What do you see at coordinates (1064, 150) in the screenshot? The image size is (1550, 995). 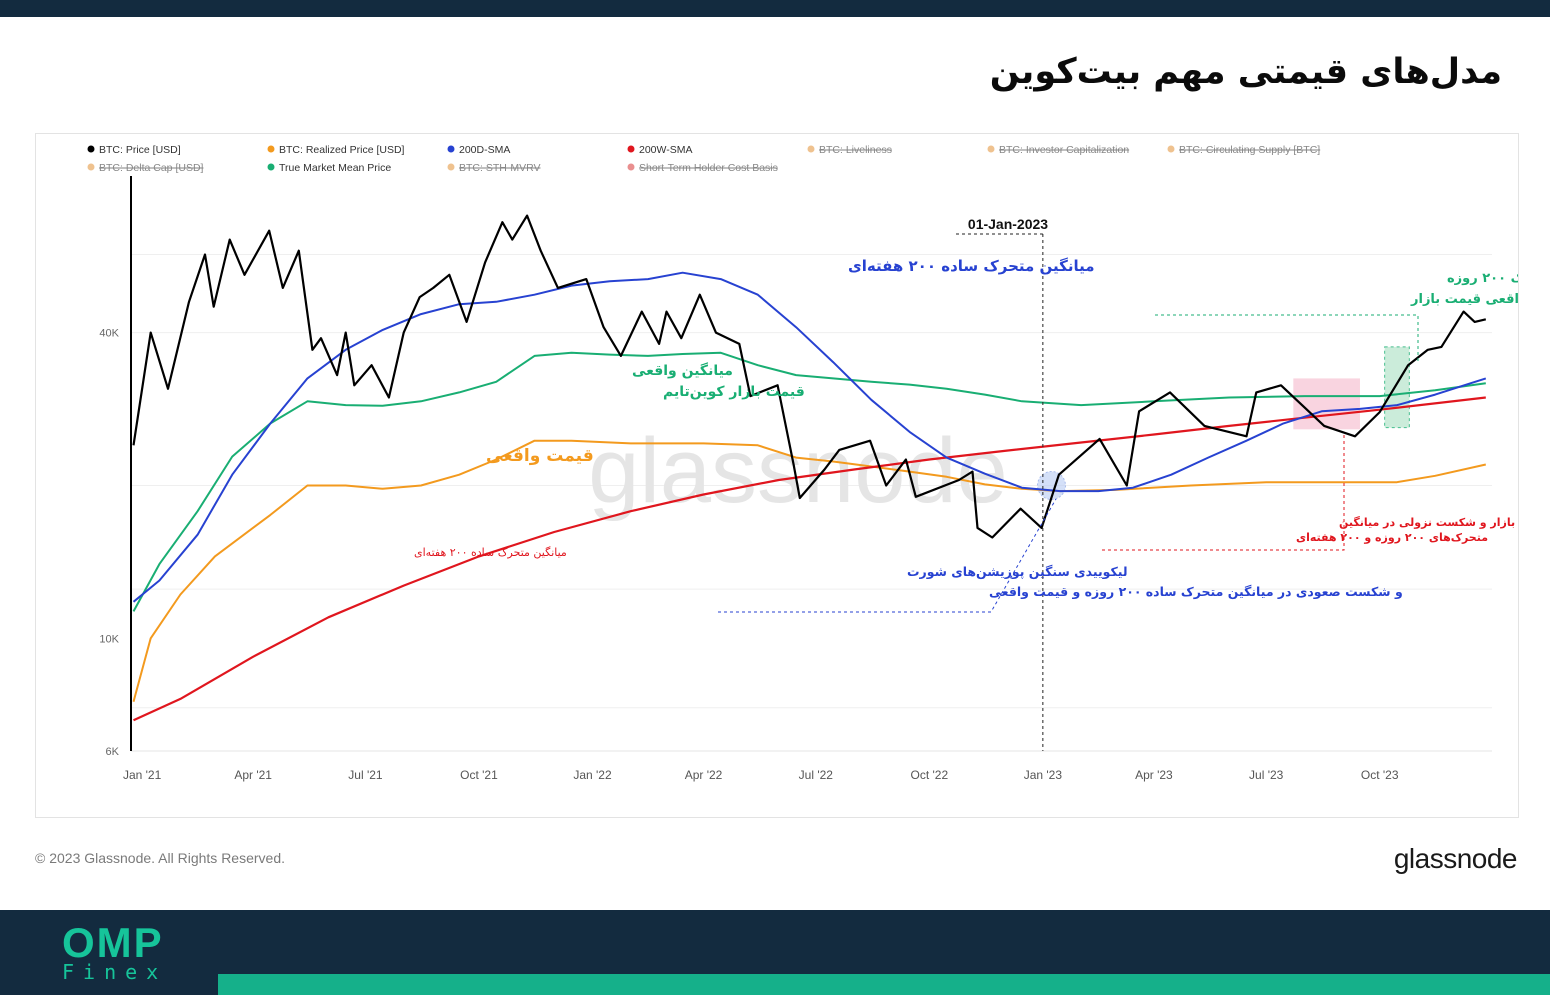 I see `legend-label: BTC: Investor Capitalization` at bounding box center [1064, 150].